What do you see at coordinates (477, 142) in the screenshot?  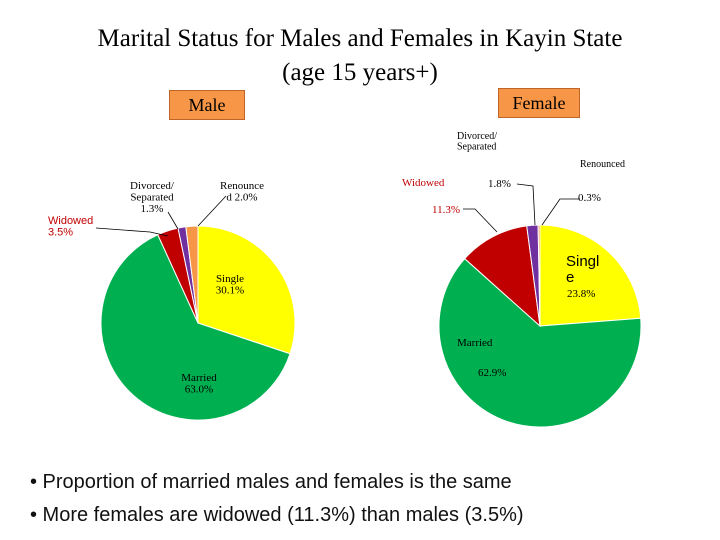 I see `female-slice-label: Divorced/Separated` at bounding box center [477, 142].